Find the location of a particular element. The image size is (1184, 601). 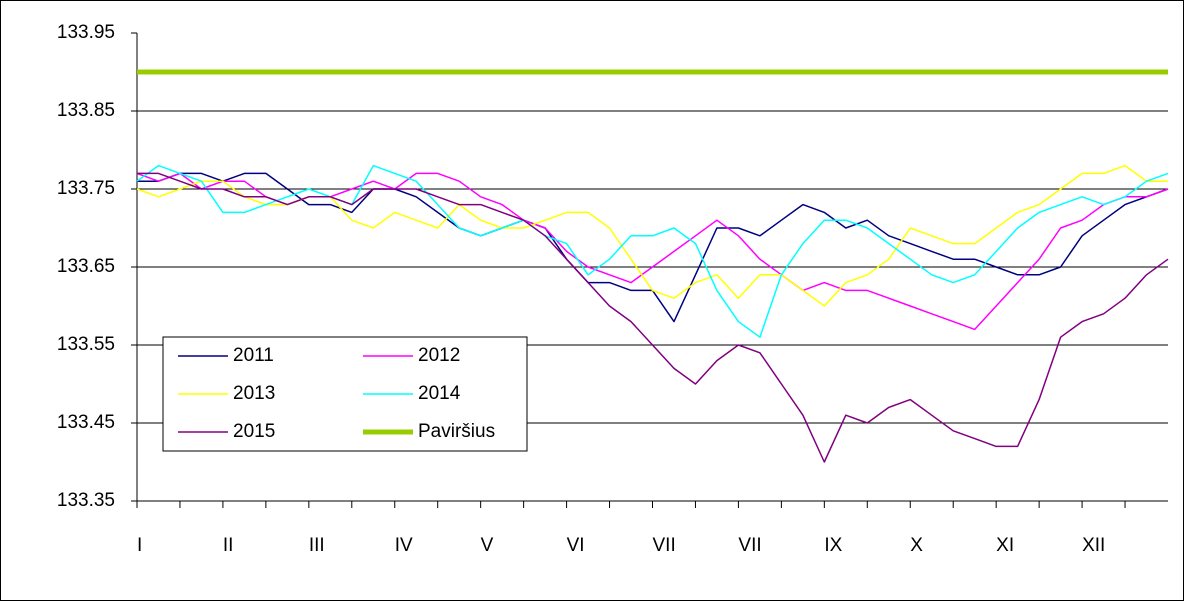

legend-label: 2014 is located at coordinates (439, 393).